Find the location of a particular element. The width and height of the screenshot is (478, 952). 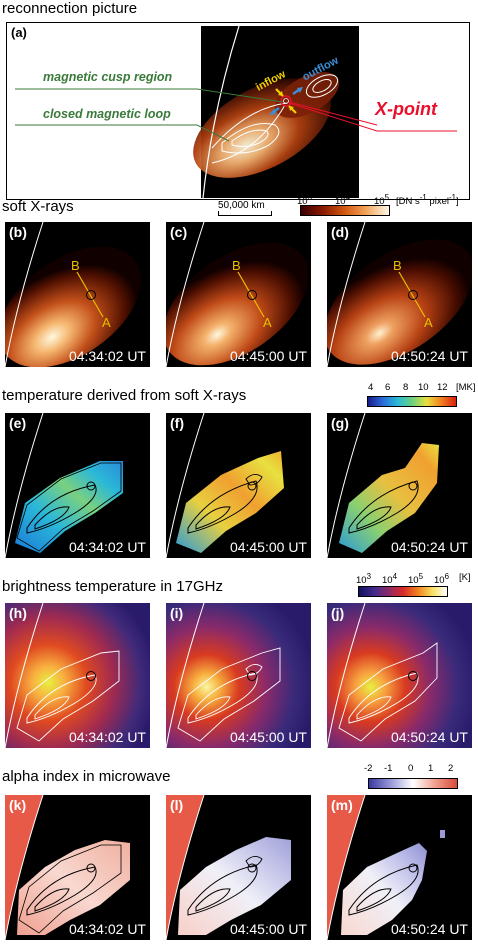

panel-label-l: (l) is located at coordinates (177, 805).